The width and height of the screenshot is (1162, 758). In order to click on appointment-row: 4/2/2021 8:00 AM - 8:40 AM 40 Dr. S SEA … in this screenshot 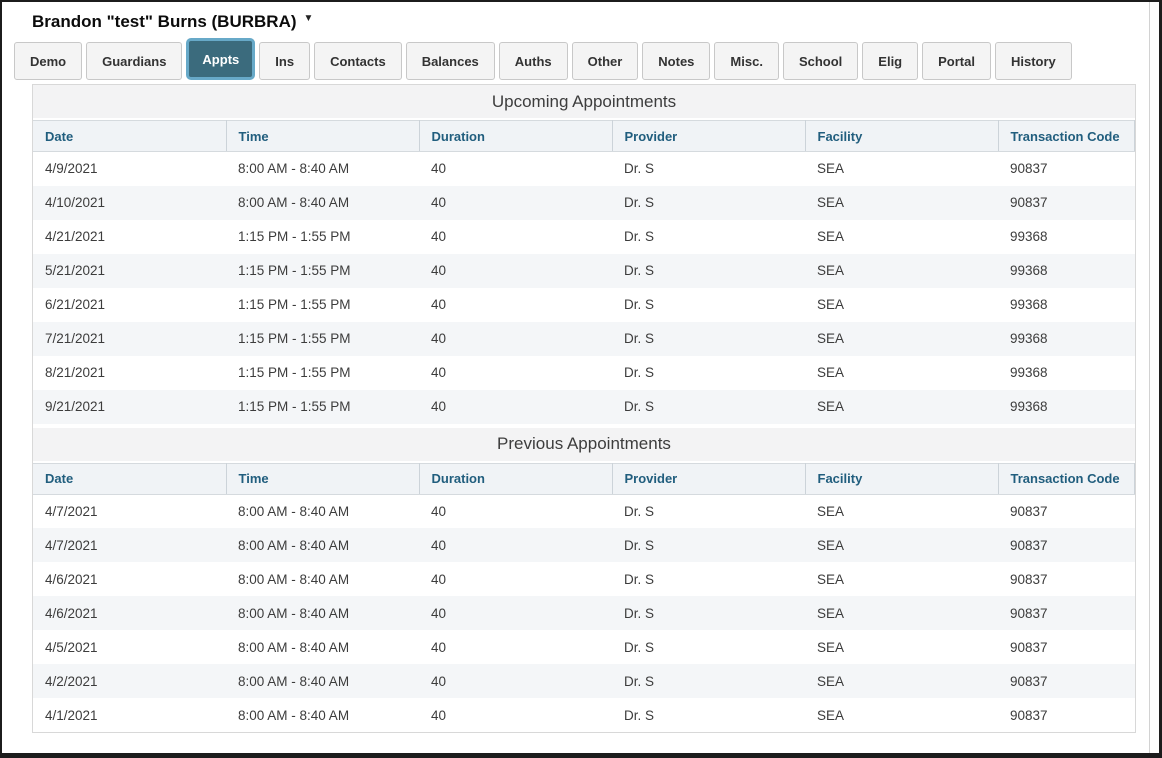, I will do `click(584, 681)`.